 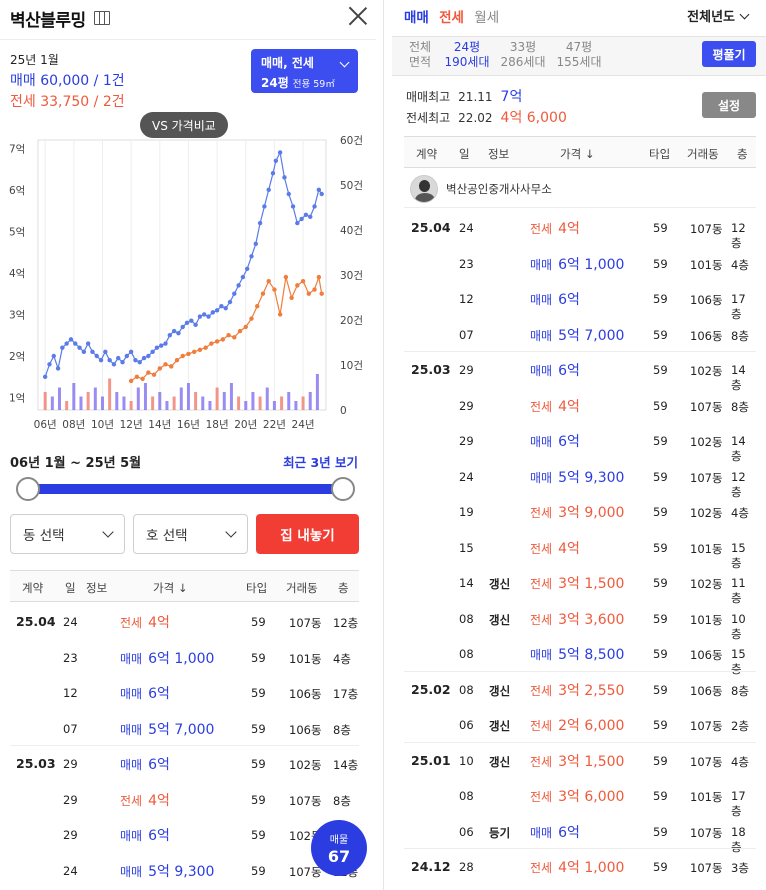 What do you see at coordinates (580, 189) in the screenshot?
I see `agent-row: 벽산공인중개사사무소` at bounding box center [580, 189].